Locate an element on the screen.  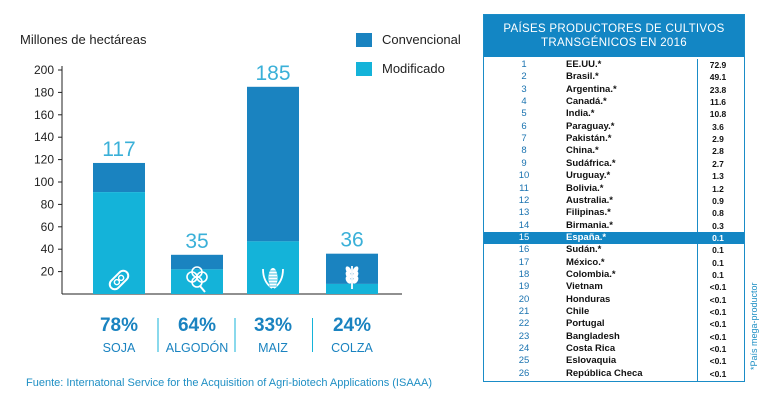
row-value: 72.9 is located at coordinates (718, 65).